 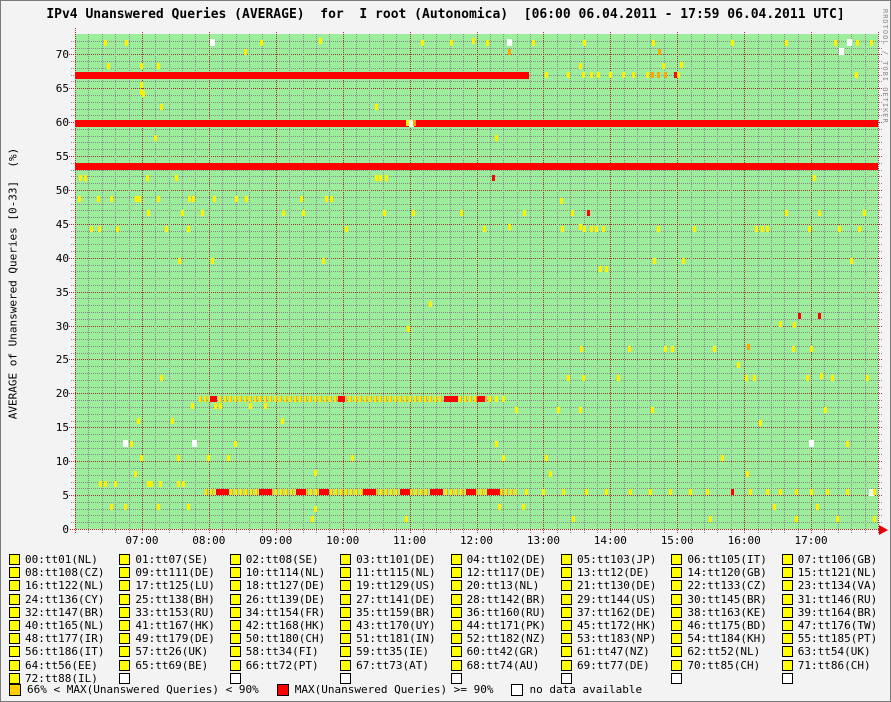 What do you see at coordinates (503, 665) in the screenshot?
I see `probe-label: 68:tt74(AU)` at bounding box center [503, 665].